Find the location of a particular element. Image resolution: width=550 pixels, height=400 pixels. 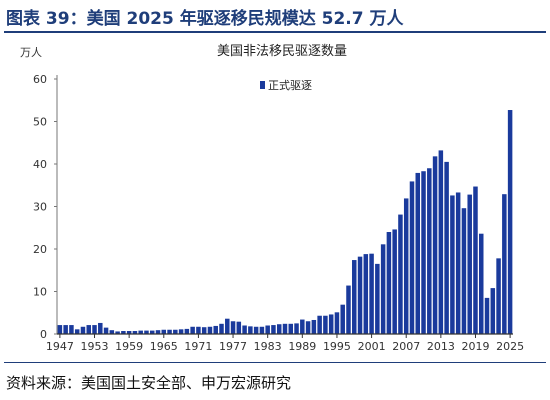

x-tick-label: 1965 is located at coordinates (164, 346).